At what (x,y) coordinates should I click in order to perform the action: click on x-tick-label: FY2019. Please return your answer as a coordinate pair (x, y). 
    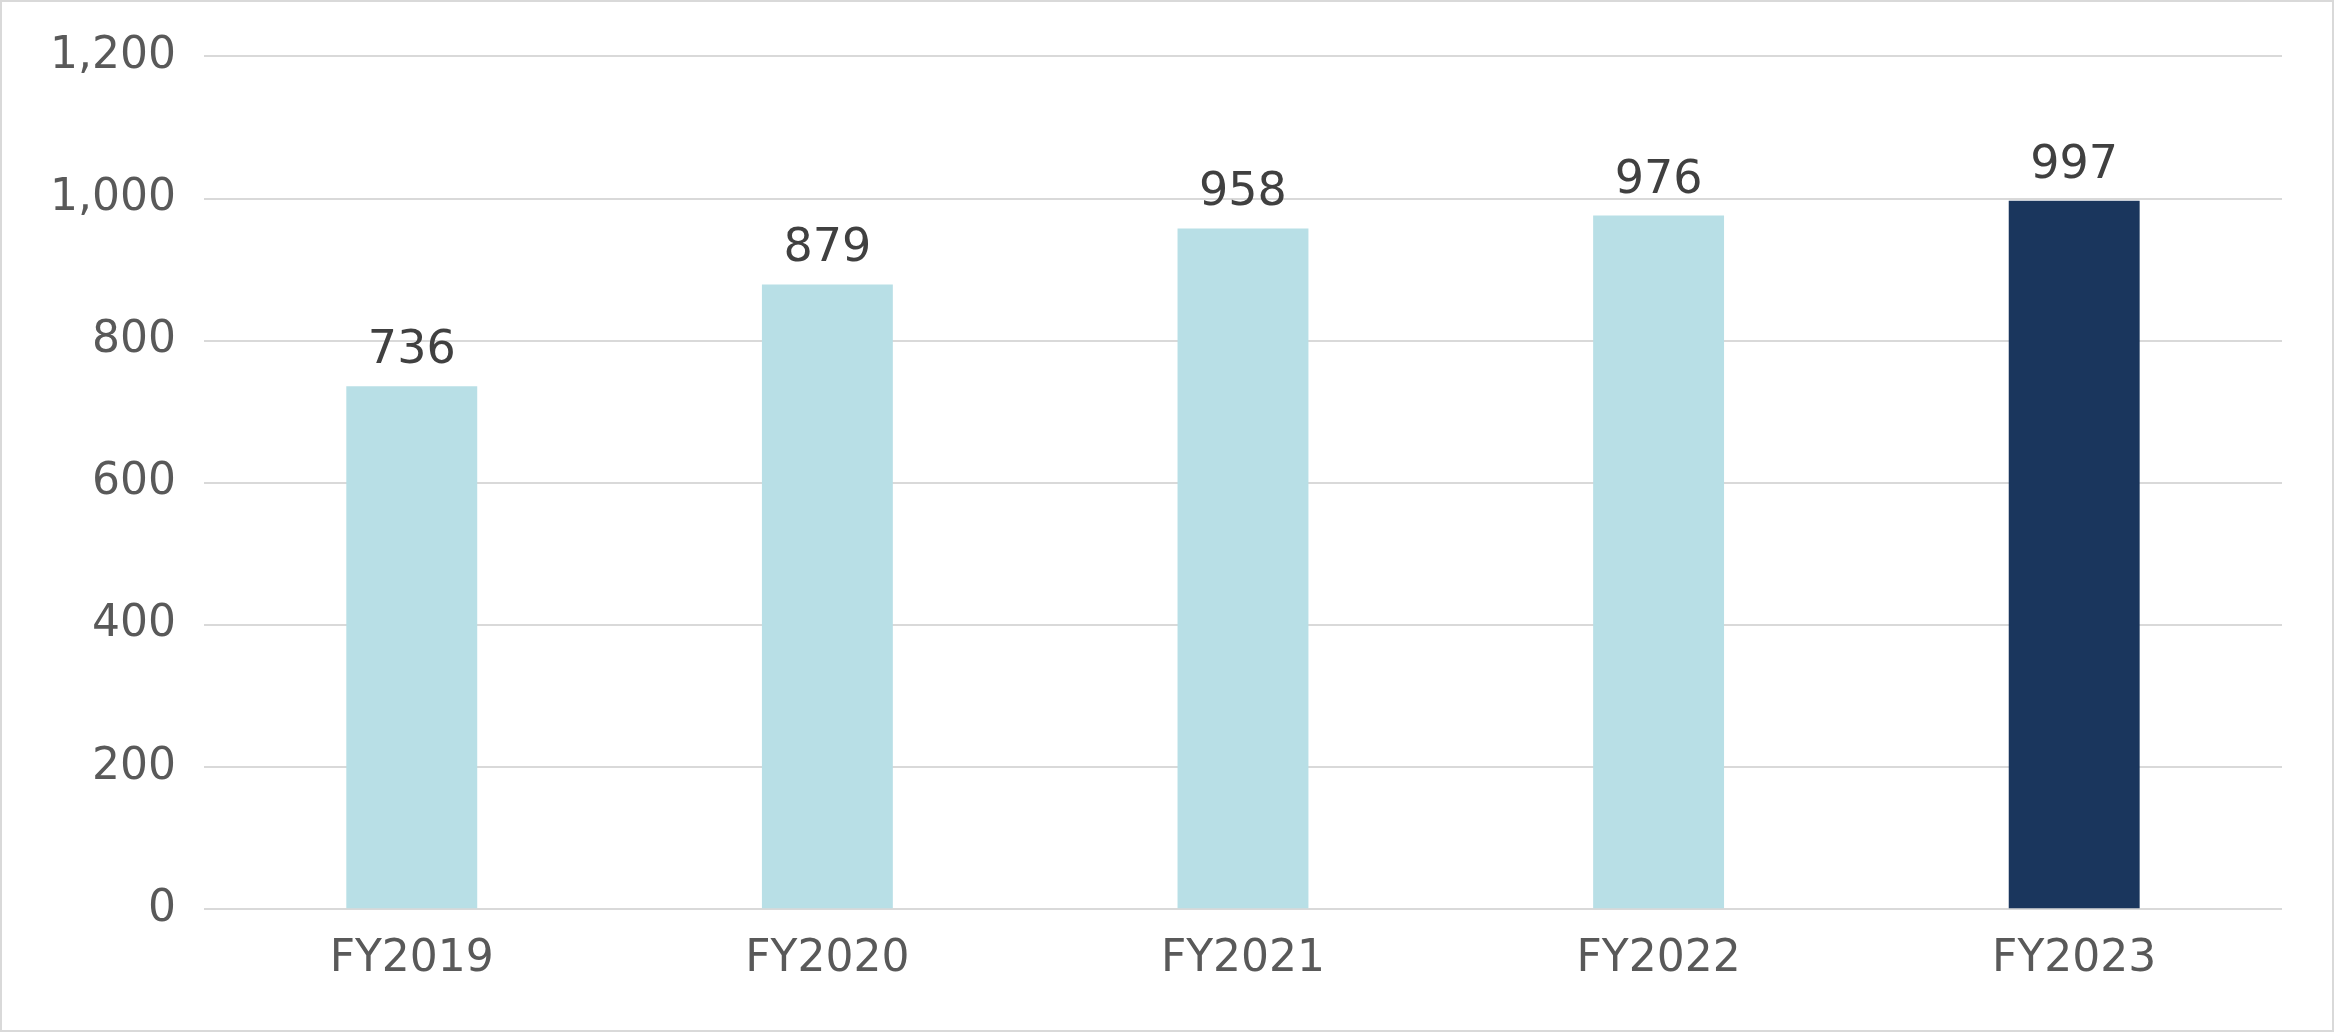
    Looking at the image, I should click on (411, 956).